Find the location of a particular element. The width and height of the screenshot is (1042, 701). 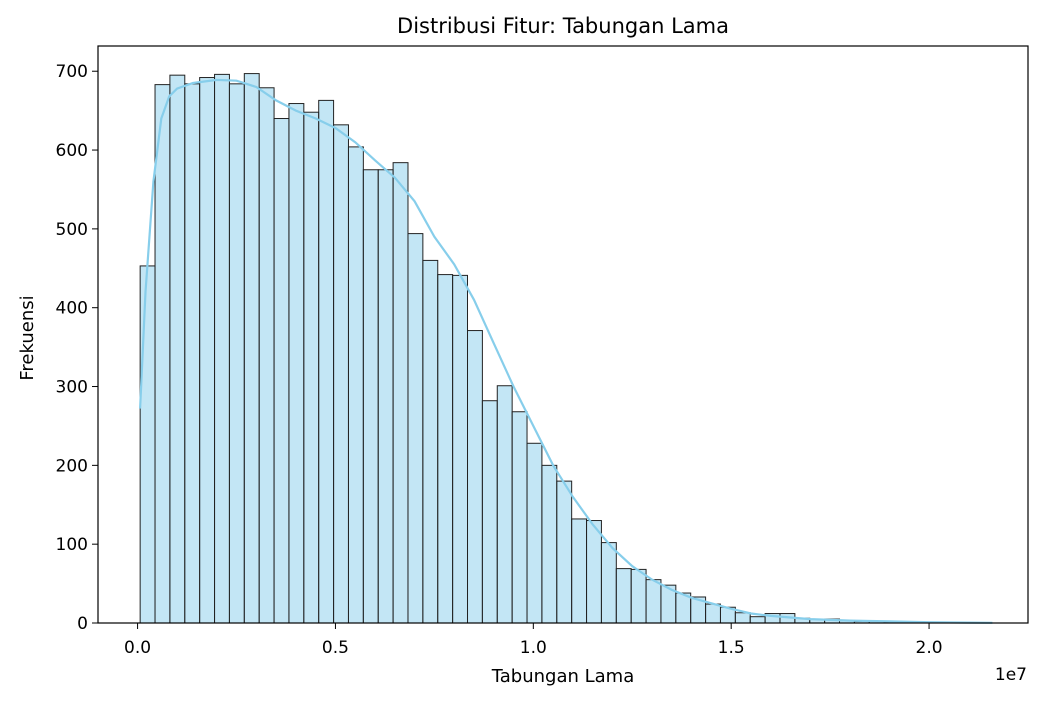

x-tick-label: 0.5 is located at coordinates (335, 648).